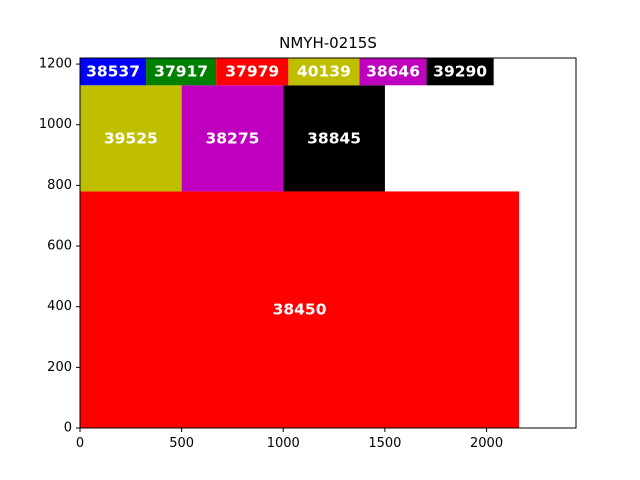 The image size is (640, 480). I want to click on y-tick-label: 800, so click(59, 185).